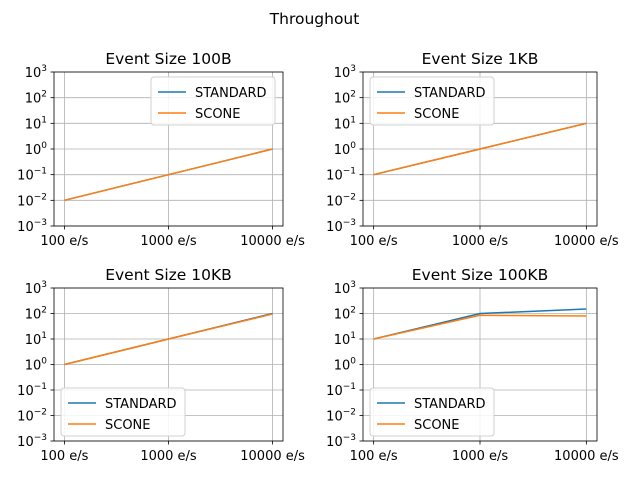 The height and width of the screenshot is (479, 629). I want to click on subplot-title: Event Size 100KB, so click(480, 275).